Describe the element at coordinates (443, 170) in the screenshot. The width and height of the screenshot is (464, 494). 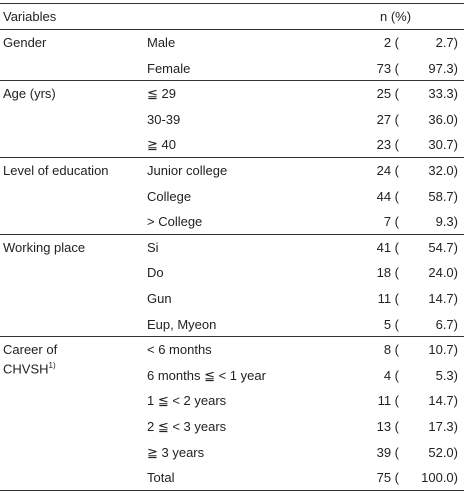
I see `percent: 32.0)` at that location.